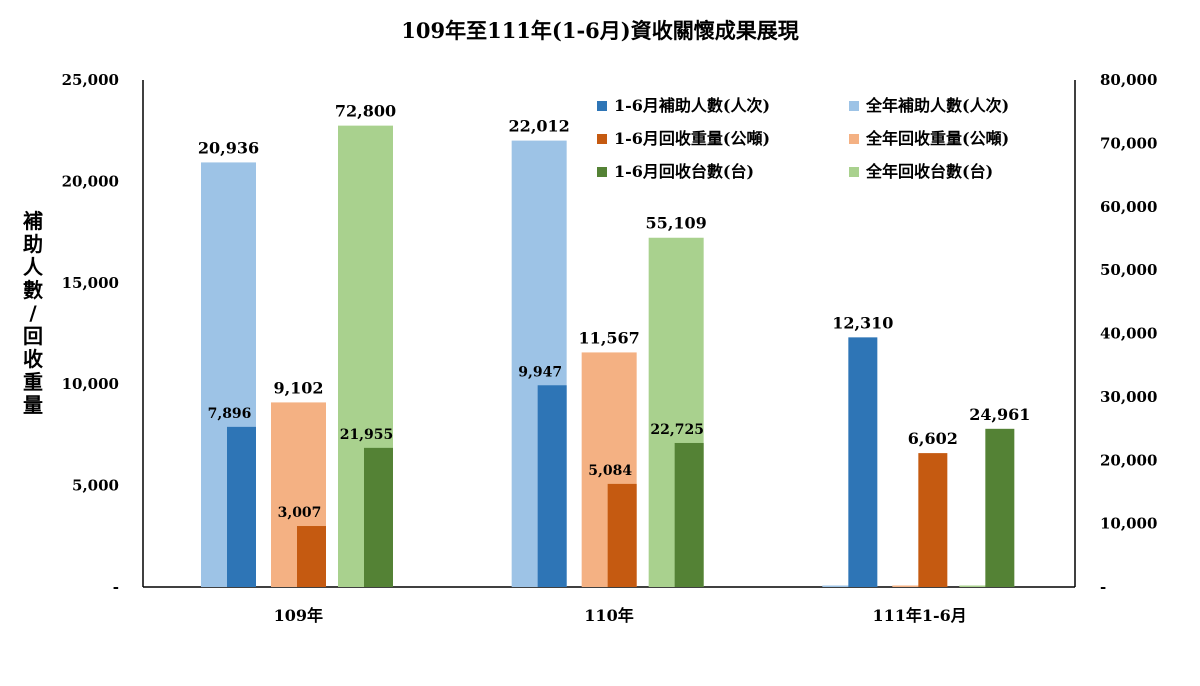 This screenshot has height=686, width=1200. What do you see at coordinates (33, 336) in the screenshot?
I see `y-axis-label-char: 回` at bounding box center [33, 336].